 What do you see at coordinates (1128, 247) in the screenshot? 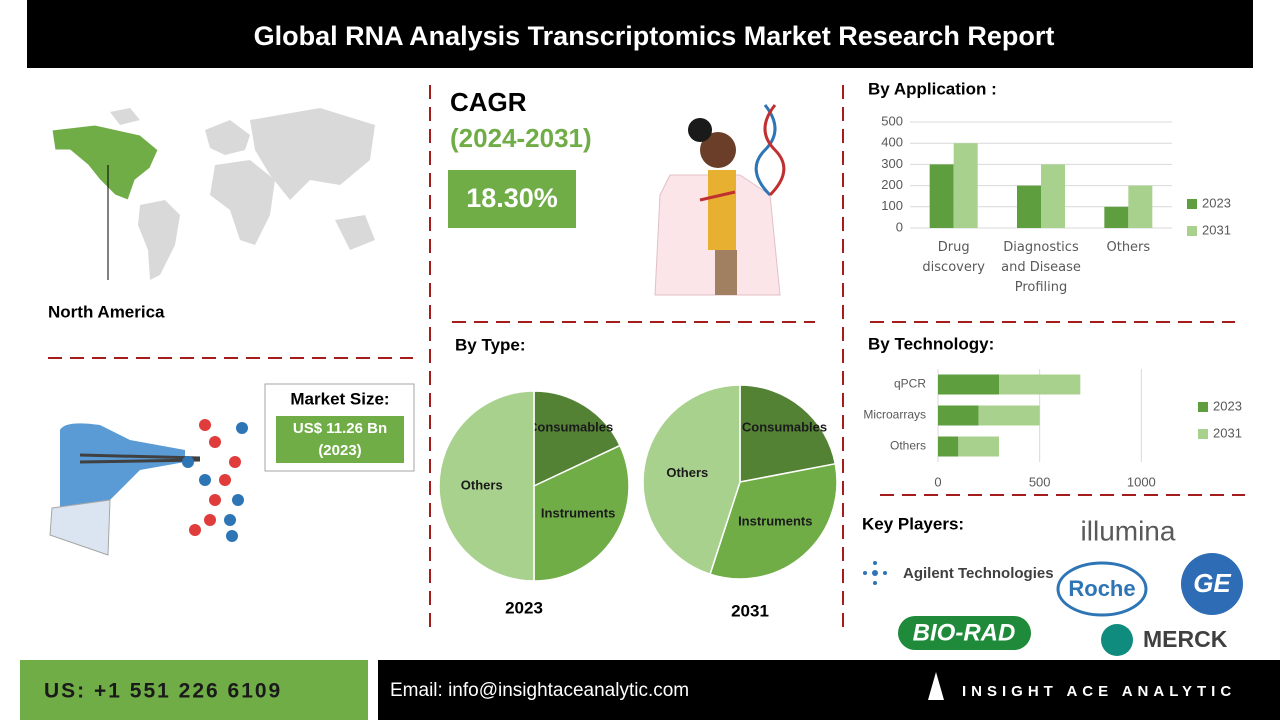
I see `x-tick-label: Others` at bounding box center [1128, 247].